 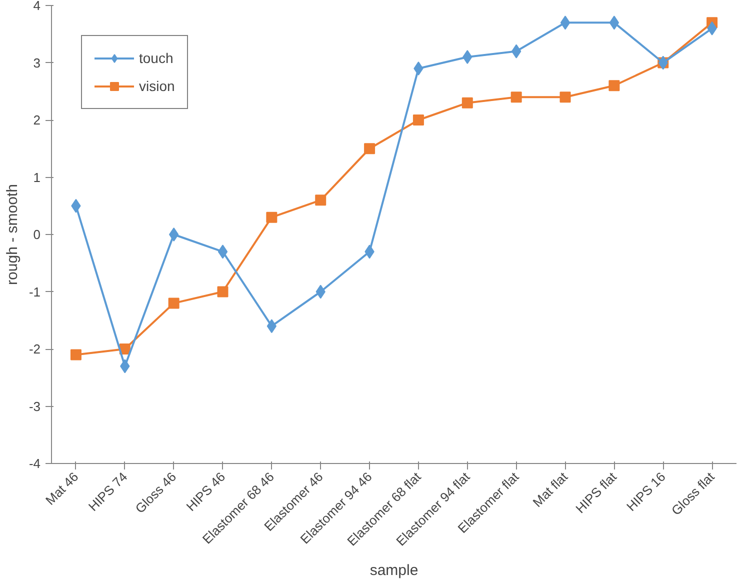 I want to click on y-tick-label: 0, so click(x=37, y=234).